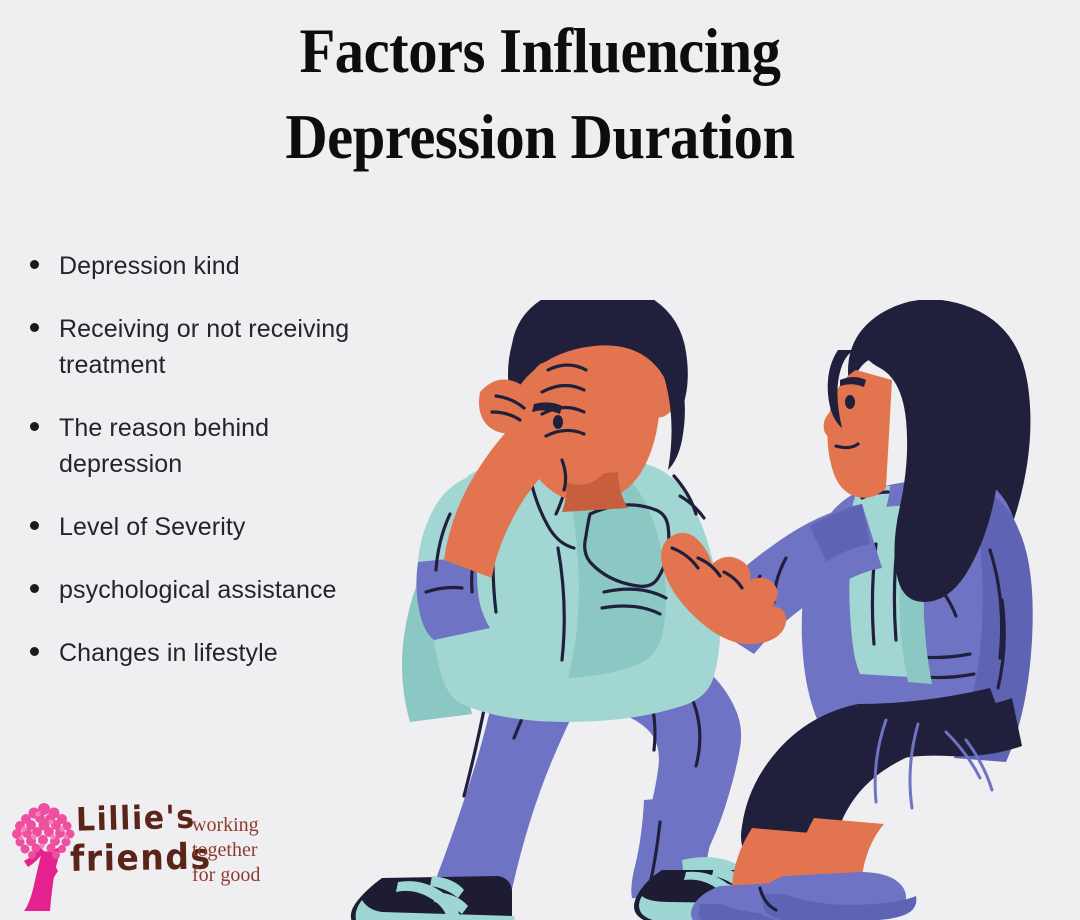 The image size is (1080, 920). What do you see at coordinates (168, 653) in the screenshot?
I see `list-item-label: Changes in lifestyle` at bounding box center [168, 653].